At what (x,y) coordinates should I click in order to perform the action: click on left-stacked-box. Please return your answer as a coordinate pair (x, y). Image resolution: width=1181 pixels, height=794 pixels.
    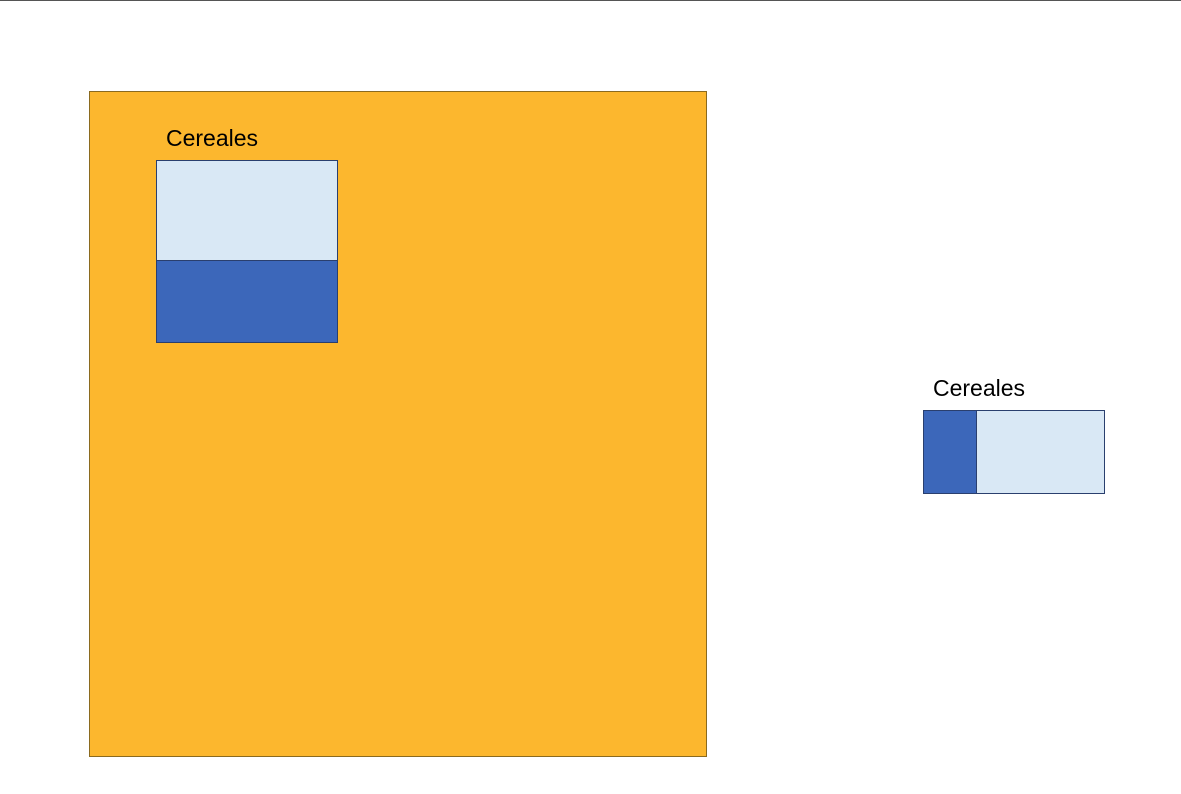
    Looking at the image, I should click on (247, 251).